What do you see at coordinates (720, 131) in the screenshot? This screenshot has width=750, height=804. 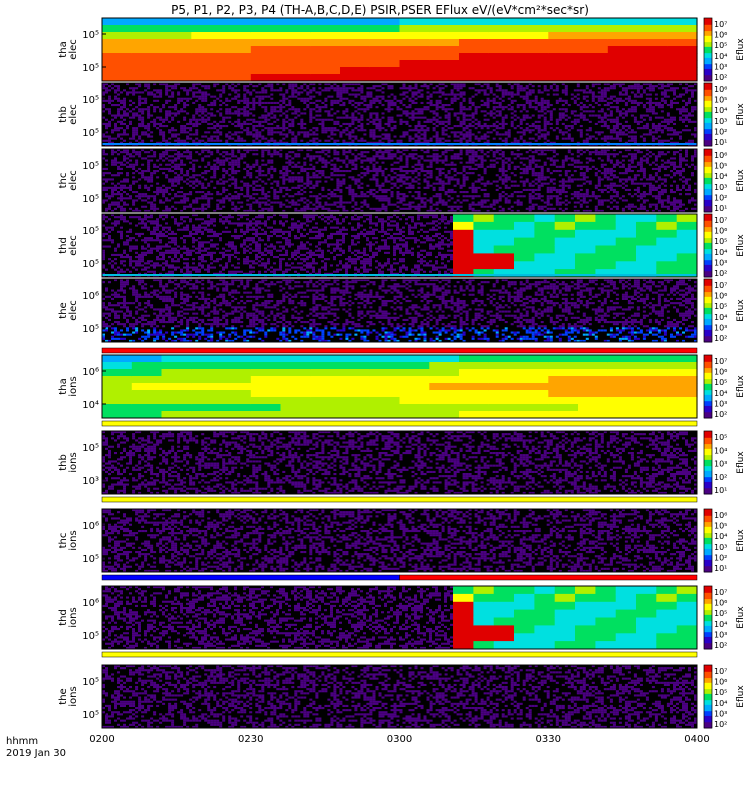 I see `colorbar-tick-label: 10²` at bounding box center [720, 131].